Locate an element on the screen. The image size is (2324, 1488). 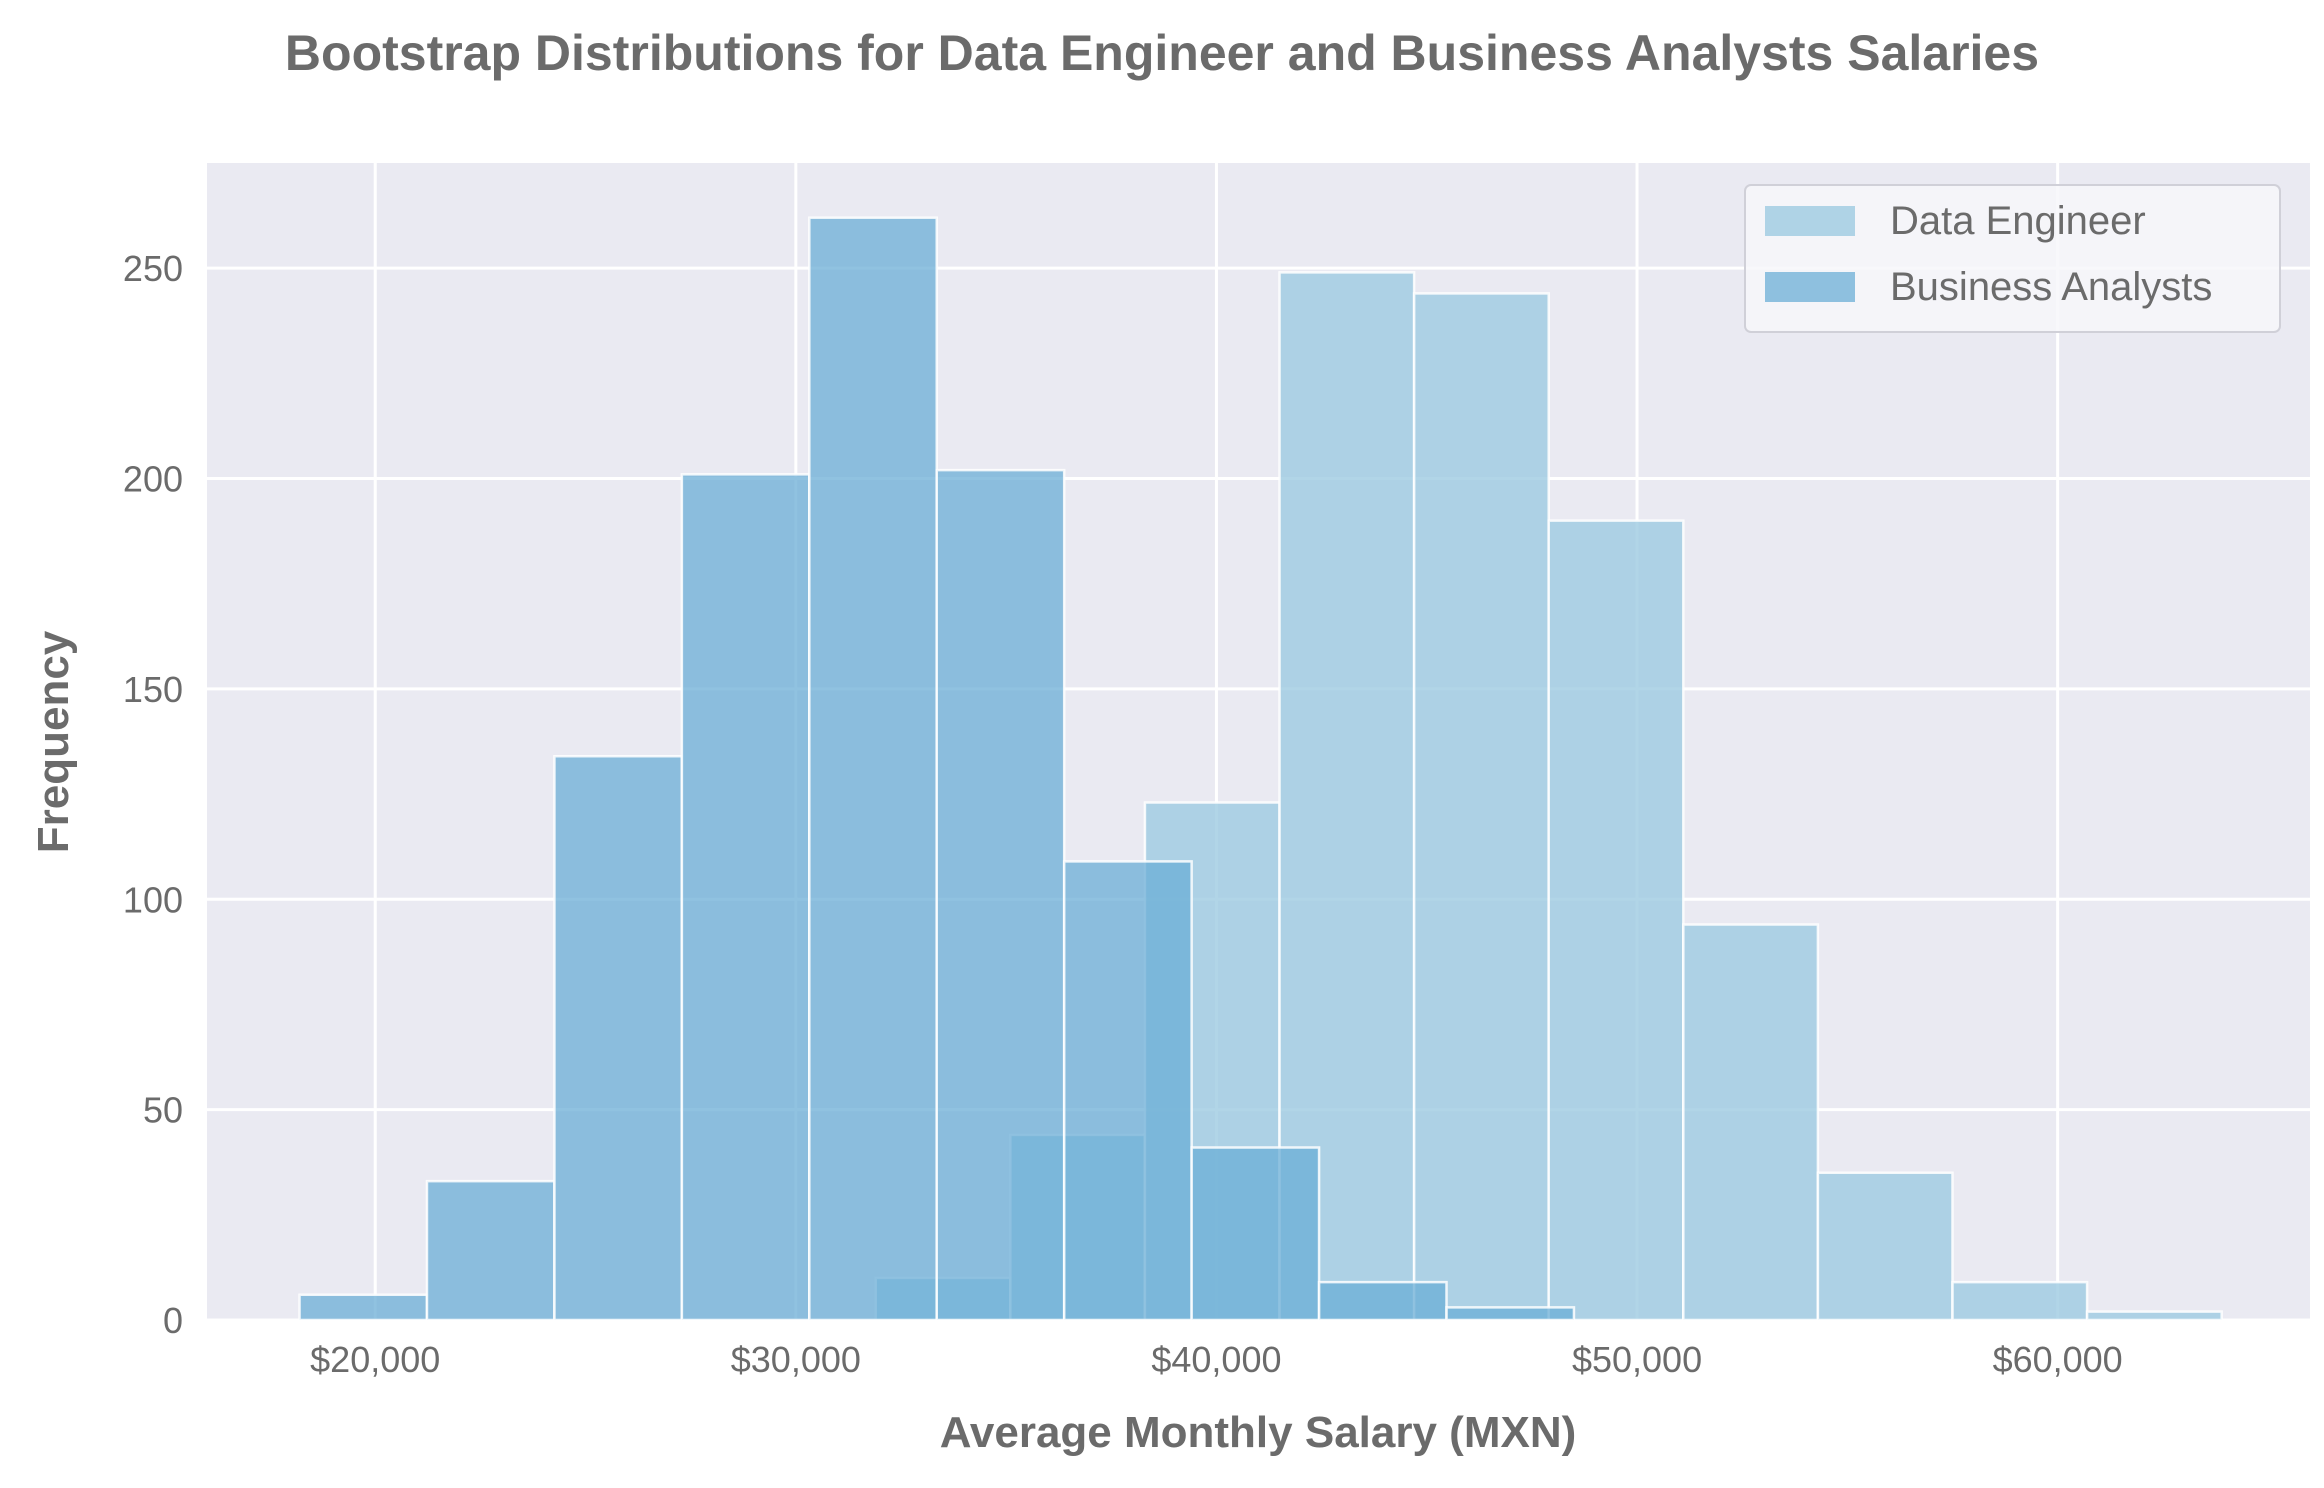
x-tick-label: $50,000 is located at coordinates (1637, 1359).